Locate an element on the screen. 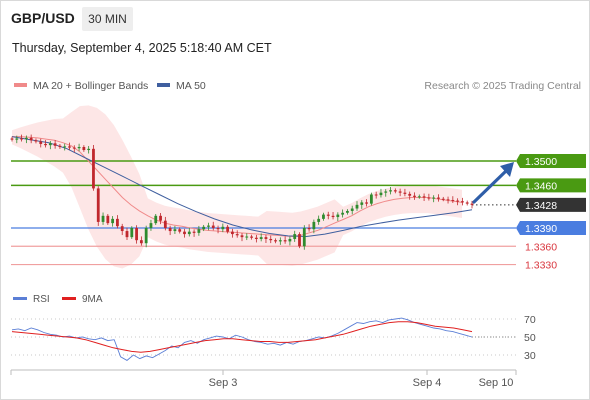 This screenshot has height=400, width=590. rsi-tick-label-1: 50 is located at coordinates (530, 338).